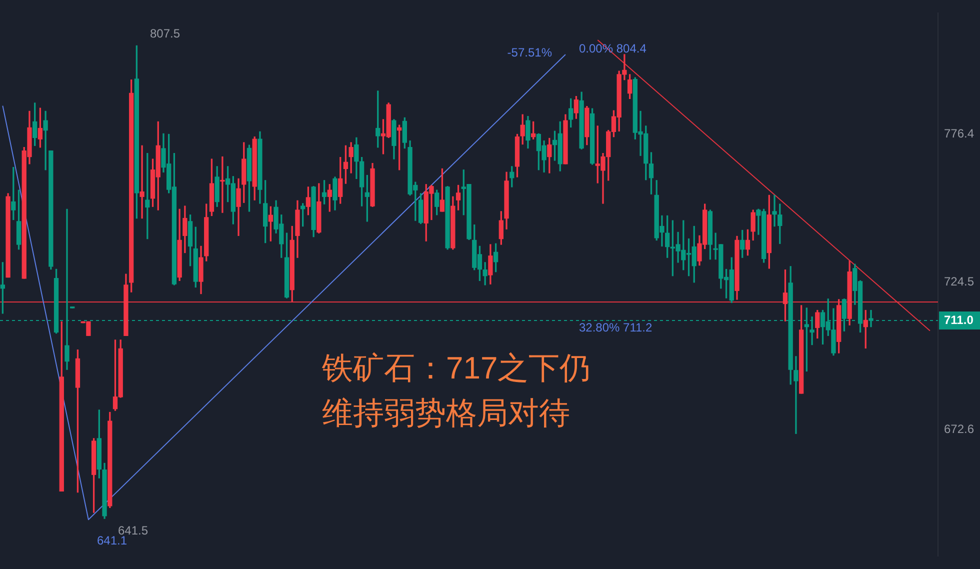 Image resolution: width=980 pixels, height=569 pixels. I want to click on y-tick-label: 776.4, so click(959, 133).